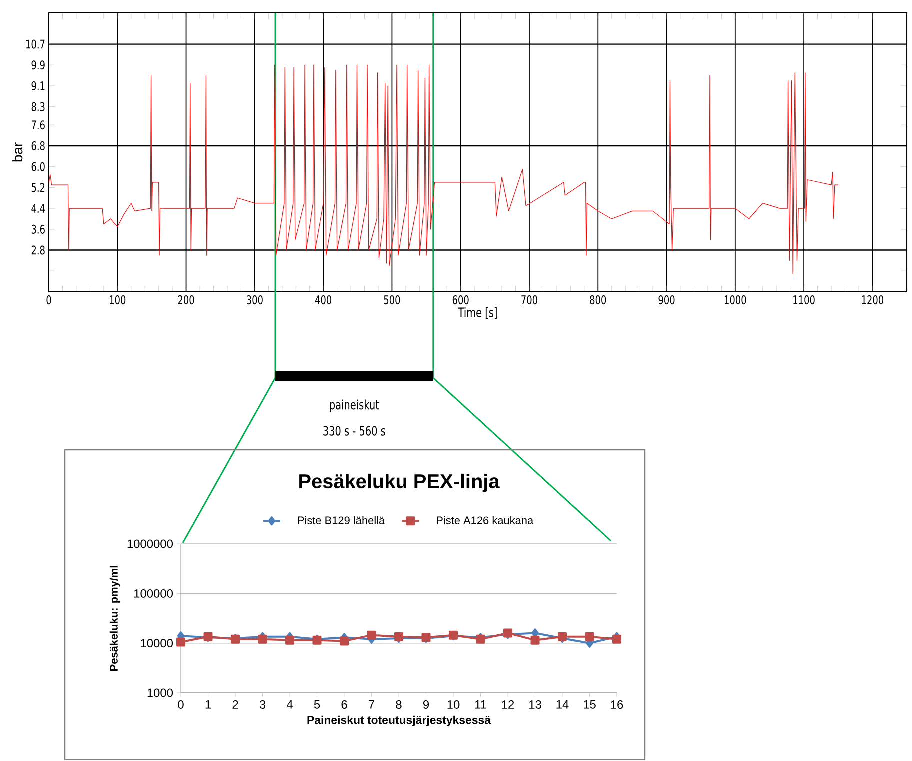 The width and height of the screenshot is (912, 761). What do you see at coordinates (38, 209) in the screenshot?
I see `y-tick-label: 4.4` at bounding box center [38, 209].